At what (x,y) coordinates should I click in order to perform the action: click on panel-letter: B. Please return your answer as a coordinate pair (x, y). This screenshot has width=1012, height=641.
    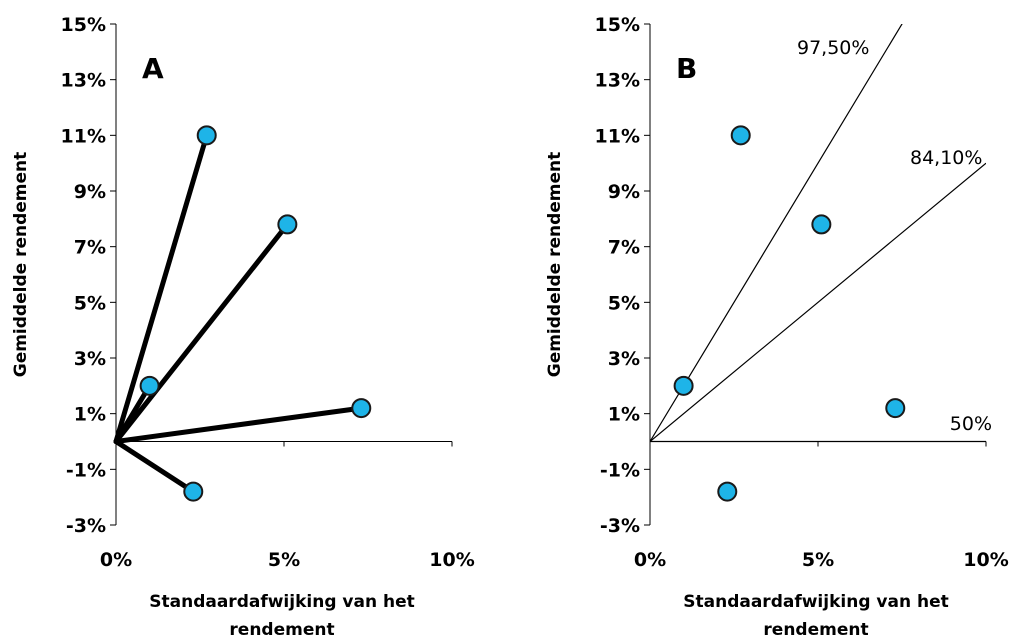
    Looking at the image, I should click on (686, 68).